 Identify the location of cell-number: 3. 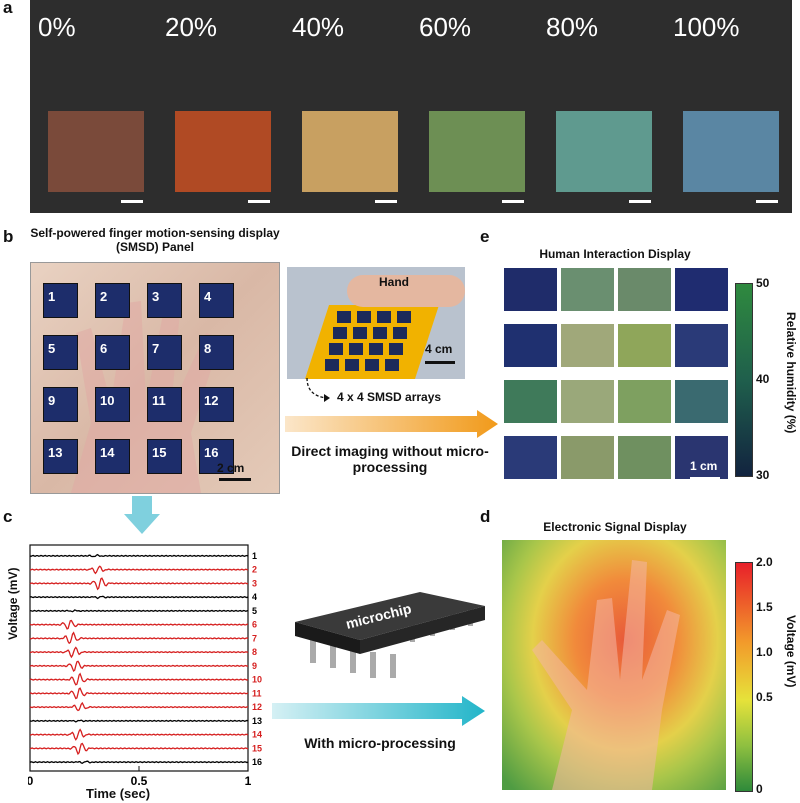
(156, 296).